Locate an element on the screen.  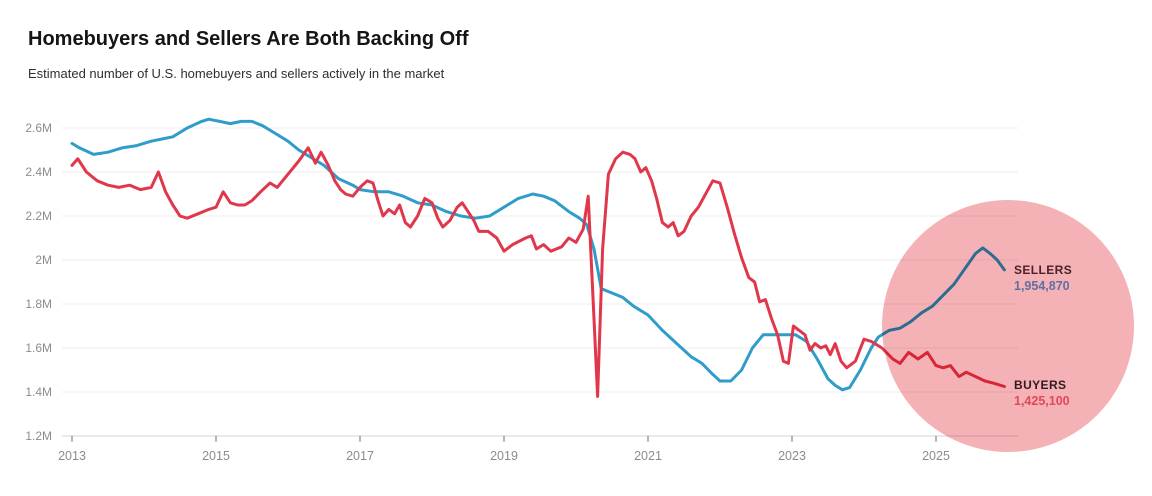
x-axis-tick-label: 2017 is located at coordinates (360, 456).